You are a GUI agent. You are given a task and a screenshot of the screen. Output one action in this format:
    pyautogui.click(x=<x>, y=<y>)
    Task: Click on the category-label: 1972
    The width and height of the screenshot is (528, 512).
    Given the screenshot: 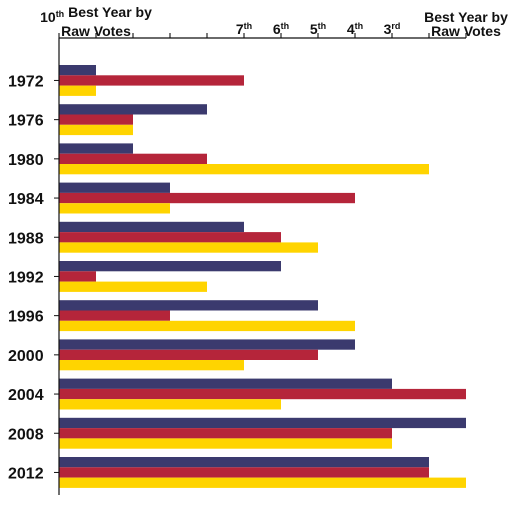 What is the action you would take?
    pyautogui.click(x=26, y=81)
    